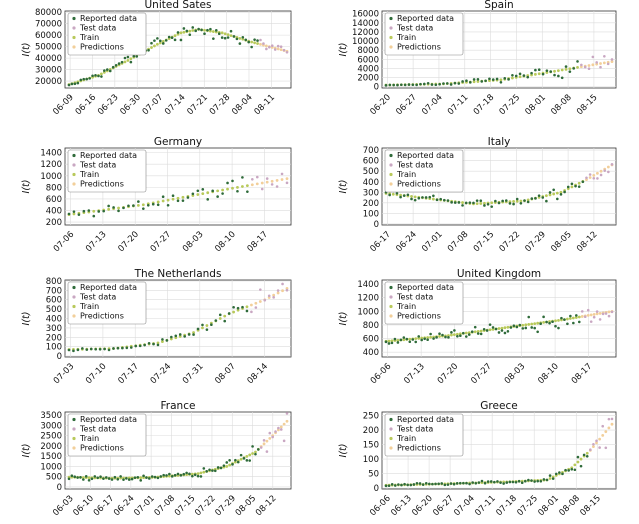 The image size is (639, 524). Describe the element at coordinates (368, 79) in the screenshot. I see `y-tick-label: 2000` at that location.